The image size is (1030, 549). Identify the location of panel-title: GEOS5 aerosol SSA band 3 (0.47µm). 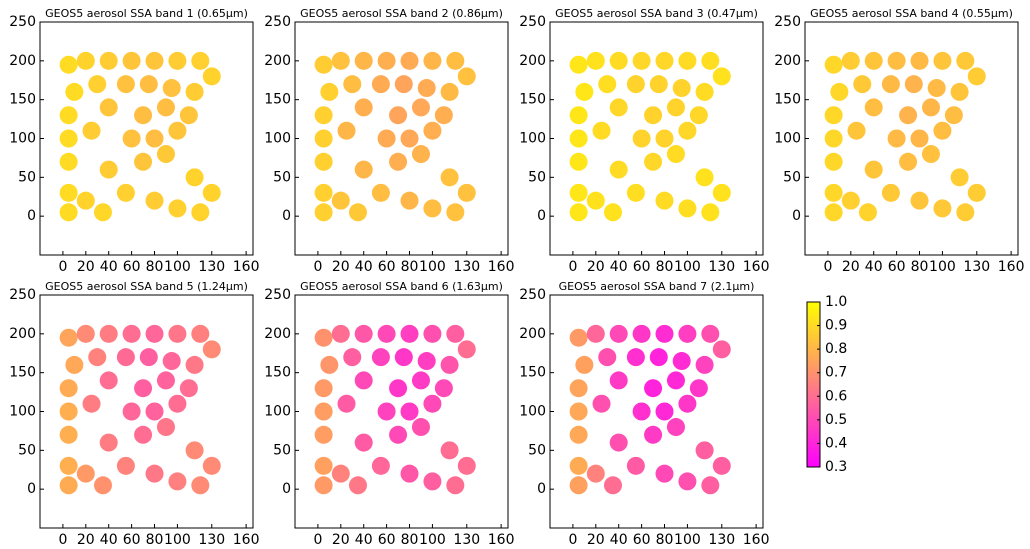
(656, 13).